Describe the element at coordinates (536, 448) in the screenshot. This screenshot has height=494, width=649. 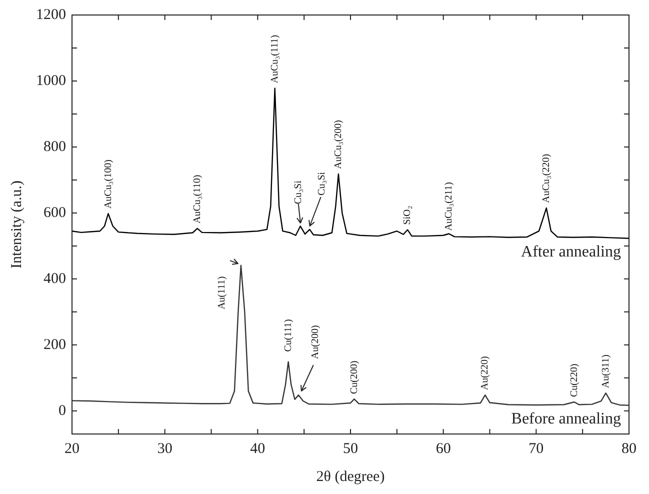
I see `x-tick-label: 70` at that location.